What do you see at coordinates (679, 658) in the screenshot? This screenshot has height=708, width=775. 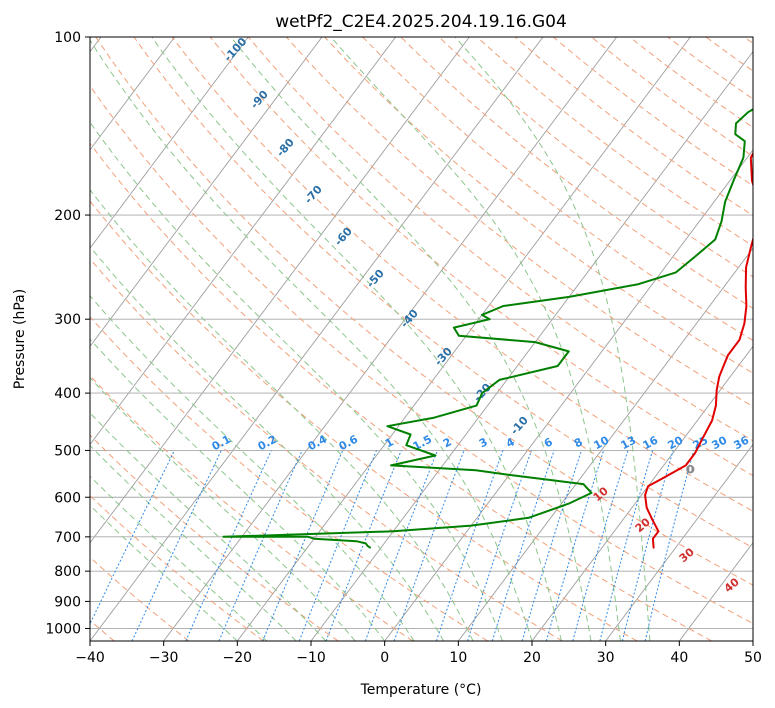 I see `x-tick-label: 40` at bounding box center [679, 658].